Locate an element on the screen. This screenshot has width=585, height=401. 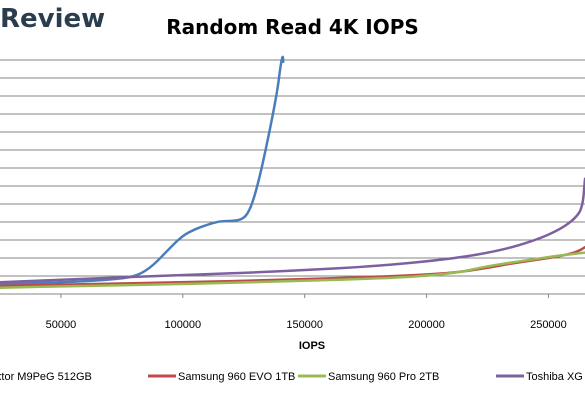
x-tick-label: 50000 is located at coordinates (61, 325).